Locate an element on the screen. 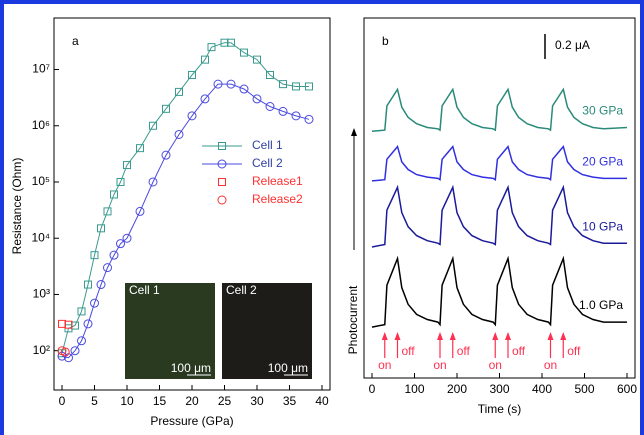 The image size is (644, 435). x-tick-label: 20 is located at coordinates (192, 401).